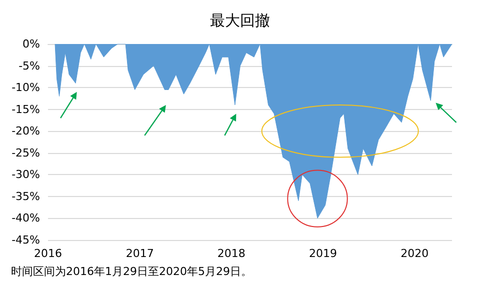 The image size is (480, 288). Describe the element at coordinates (26, 240) in the screenshot. I see `y-tick-label: -45%` at that location.